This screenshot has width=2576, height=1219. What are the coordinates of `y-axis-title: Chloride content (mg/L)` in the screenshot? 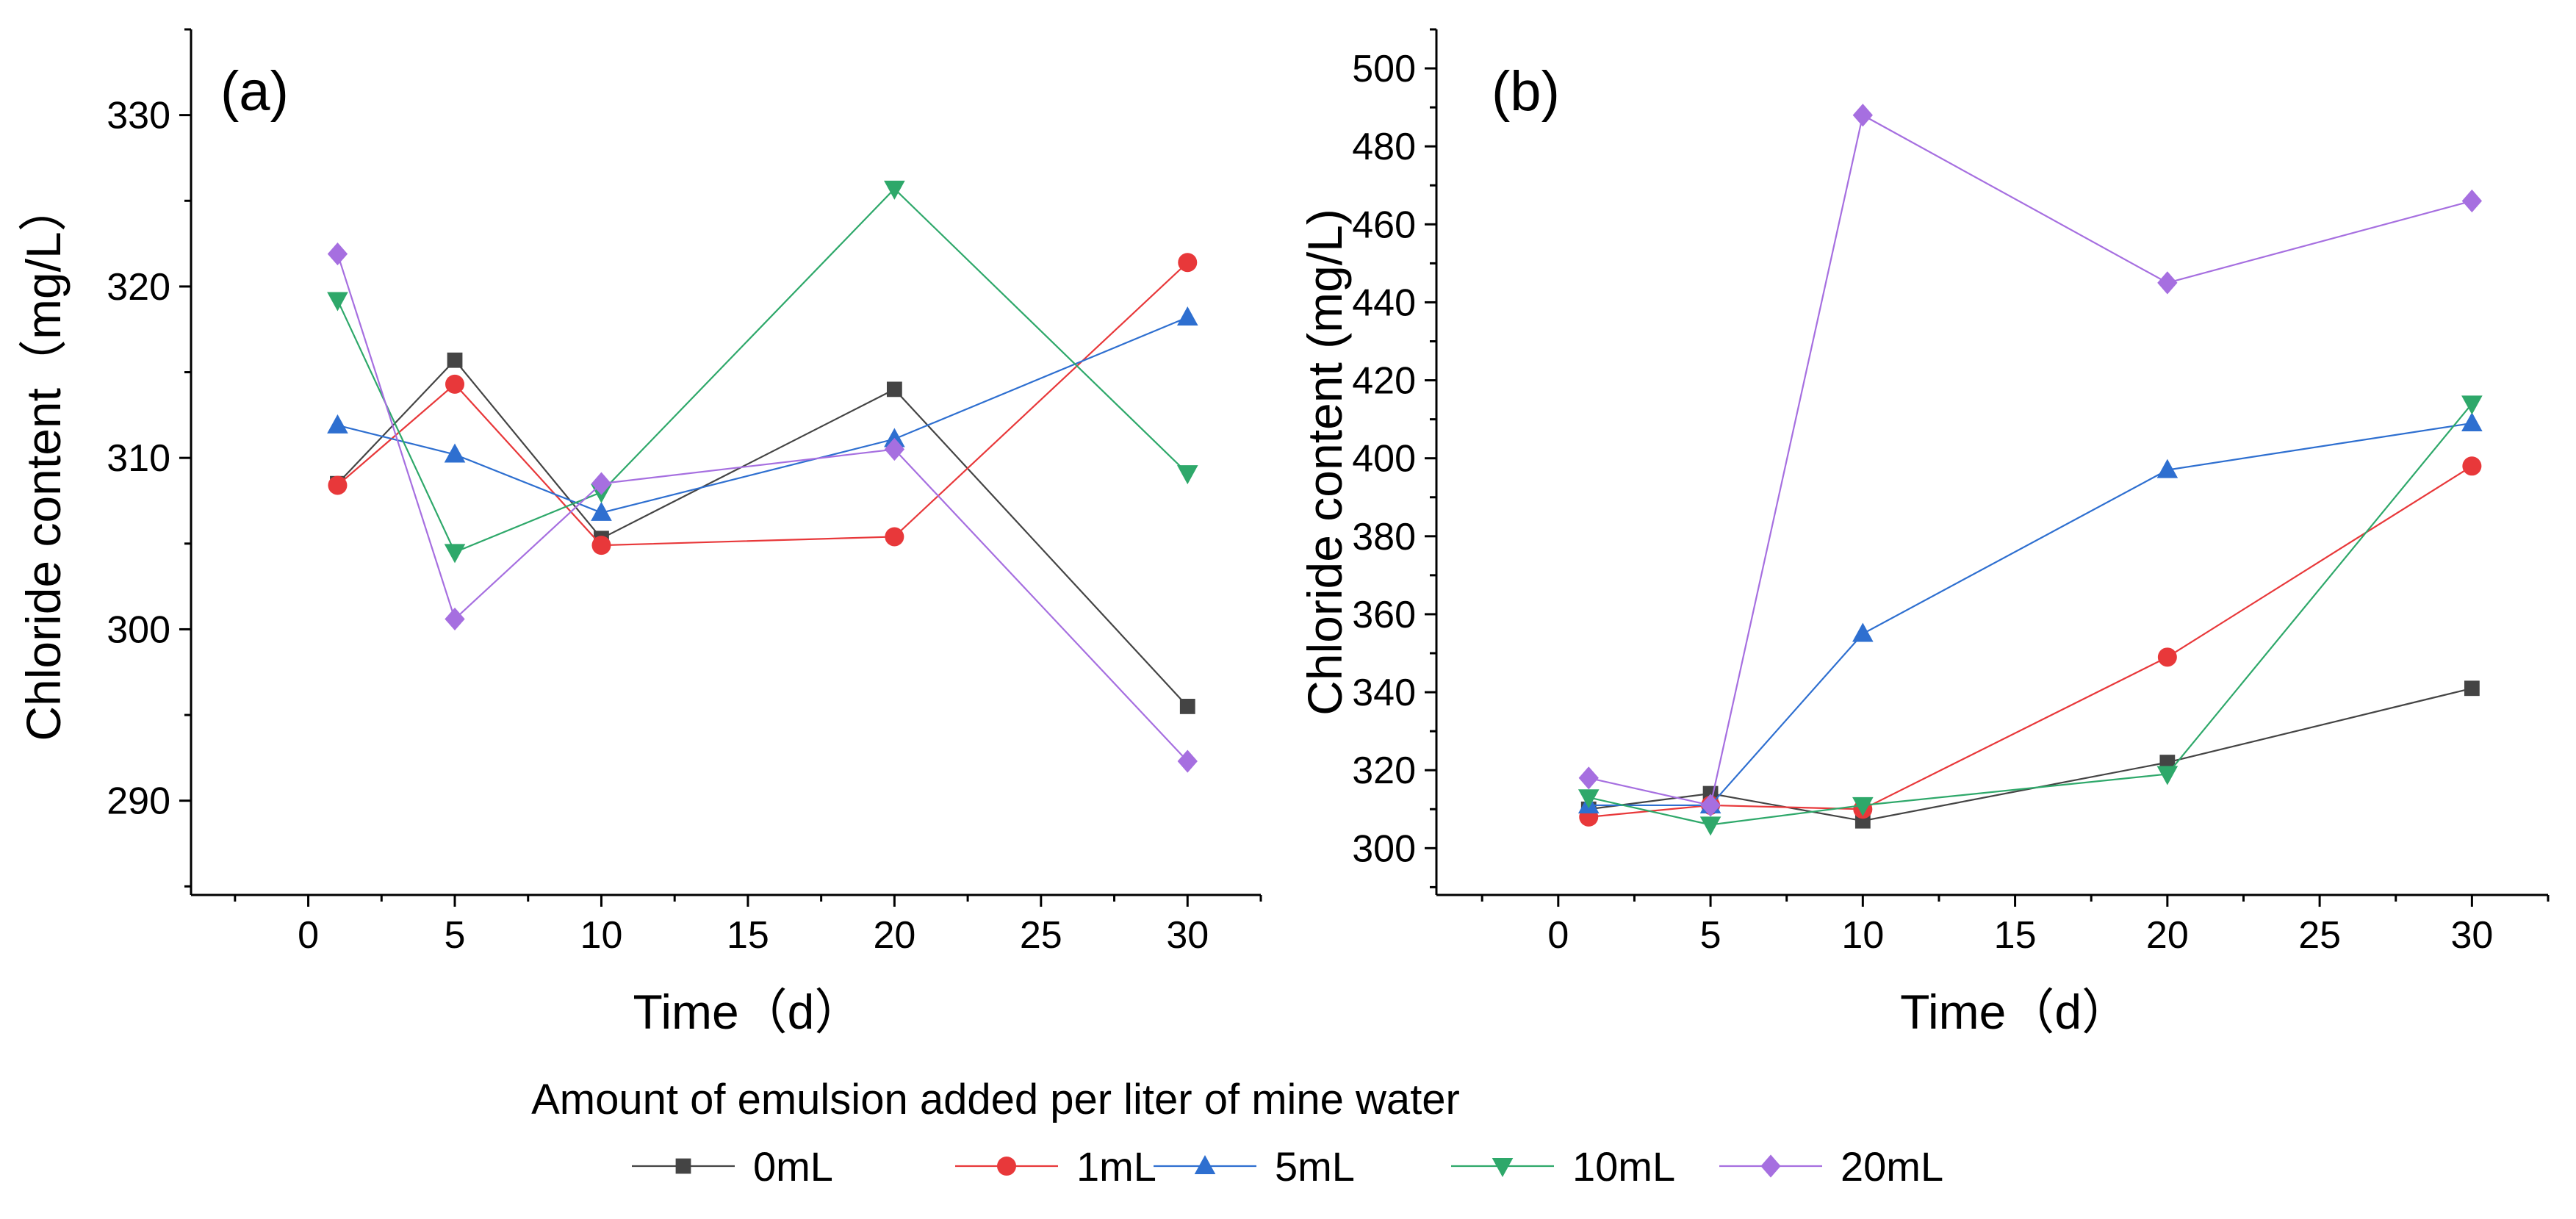 It's located at (1325, 462).